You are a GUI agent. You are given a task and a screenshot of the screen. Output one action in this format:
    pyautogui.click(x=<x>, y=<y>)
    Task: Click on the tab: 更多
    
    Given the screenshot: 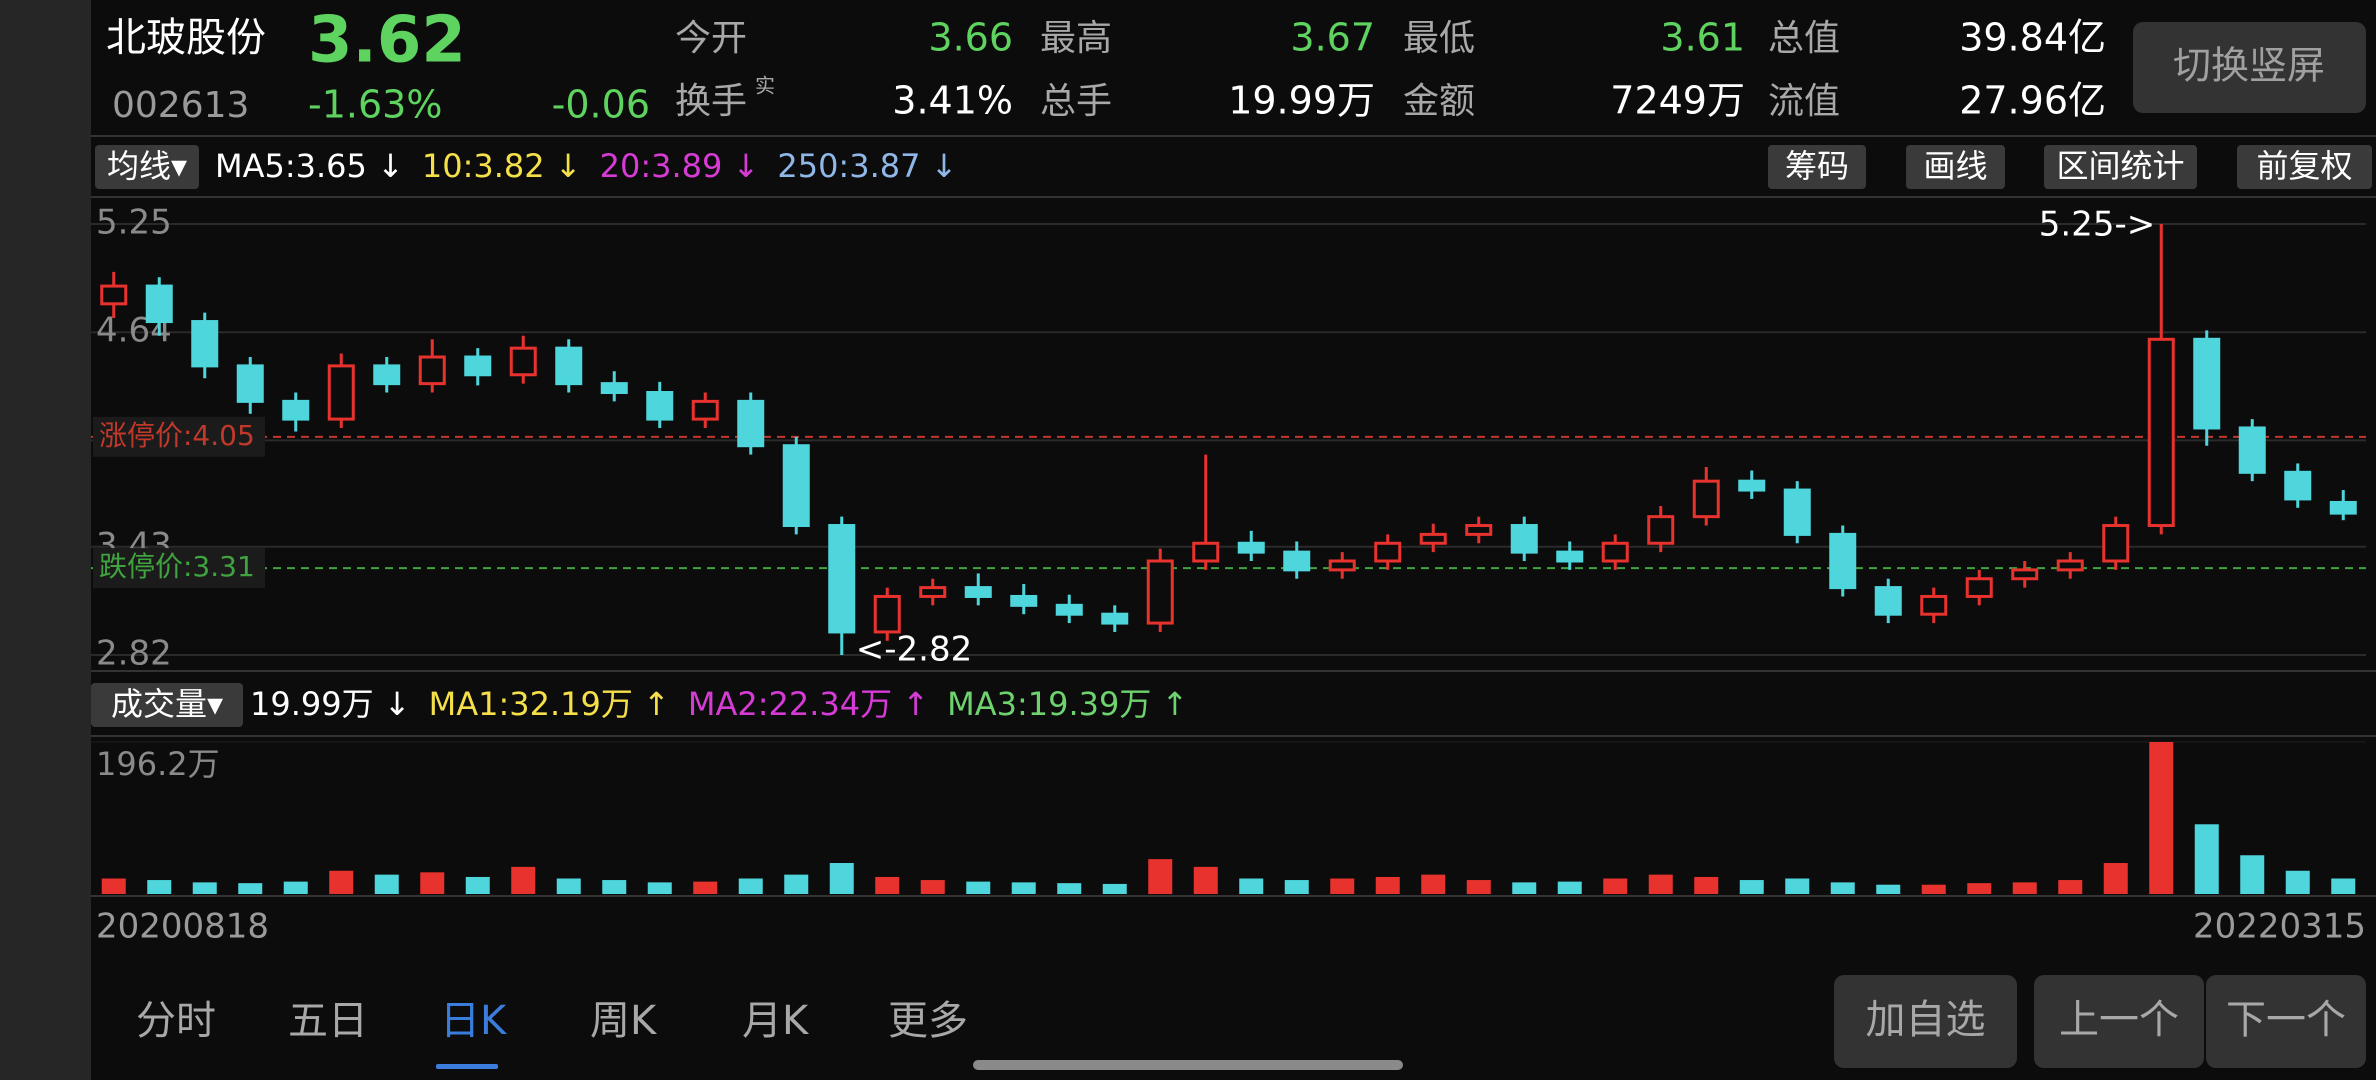 What is the action you would take?
    pyautogui.click(x=928, y=1021)
    